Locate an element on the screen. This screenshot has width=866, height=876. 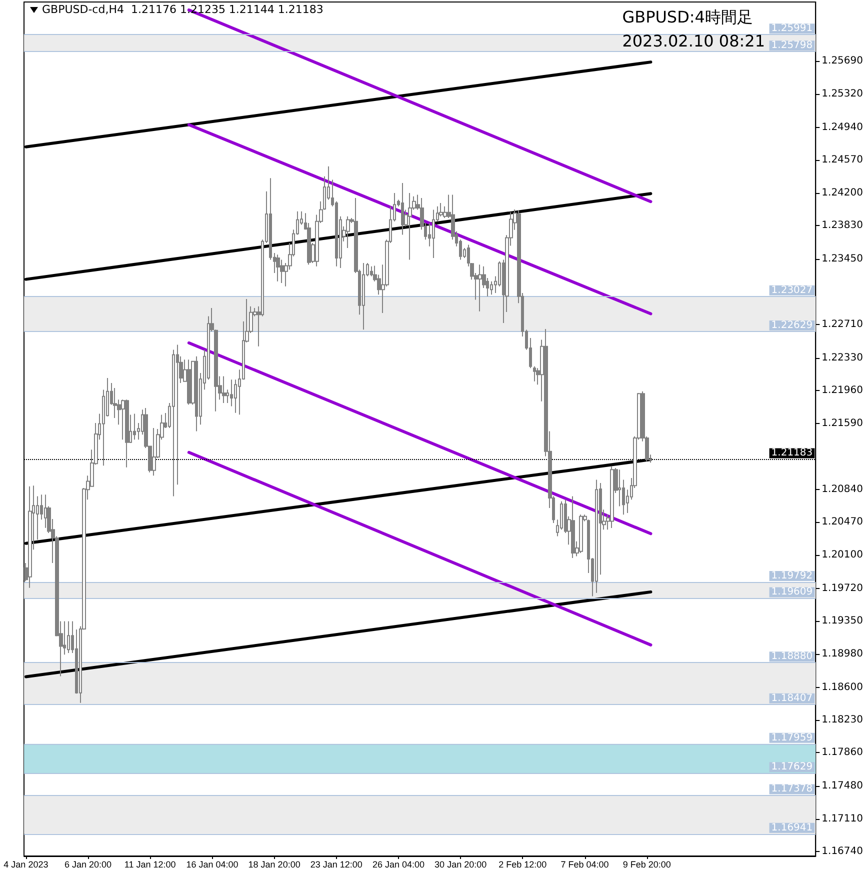
x-tick-label: 30 Jan 20:00 is located at coordinates (460, 865).